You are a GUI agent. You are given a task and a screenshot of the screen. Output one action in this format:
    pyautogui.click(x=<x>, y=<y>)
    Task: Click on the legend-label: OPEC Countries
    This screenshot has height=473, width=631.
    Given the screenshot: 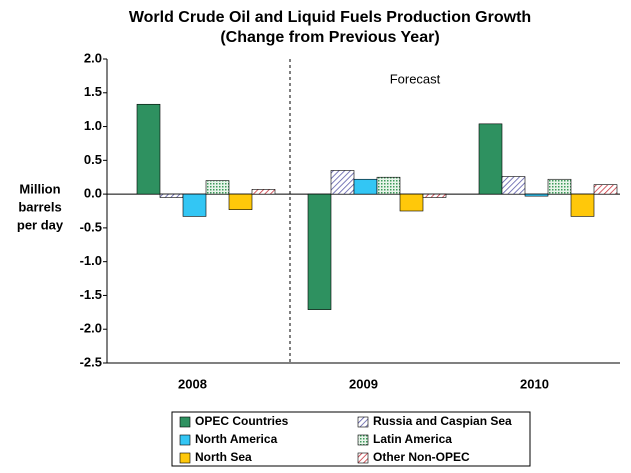 What is the action you would take?
    pyautogui.click(x=242, y=421)
    